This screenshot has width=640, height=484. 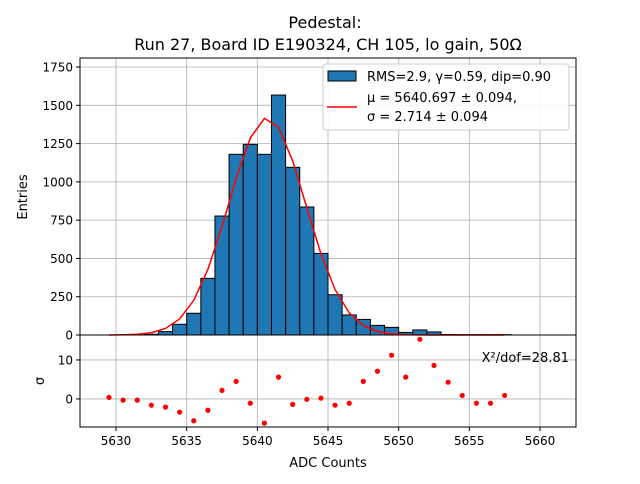 What do you see at coordinates (469, 441) in the screenshot?
I see `x-tick-label: 5655` at bounding box center [469, 441].